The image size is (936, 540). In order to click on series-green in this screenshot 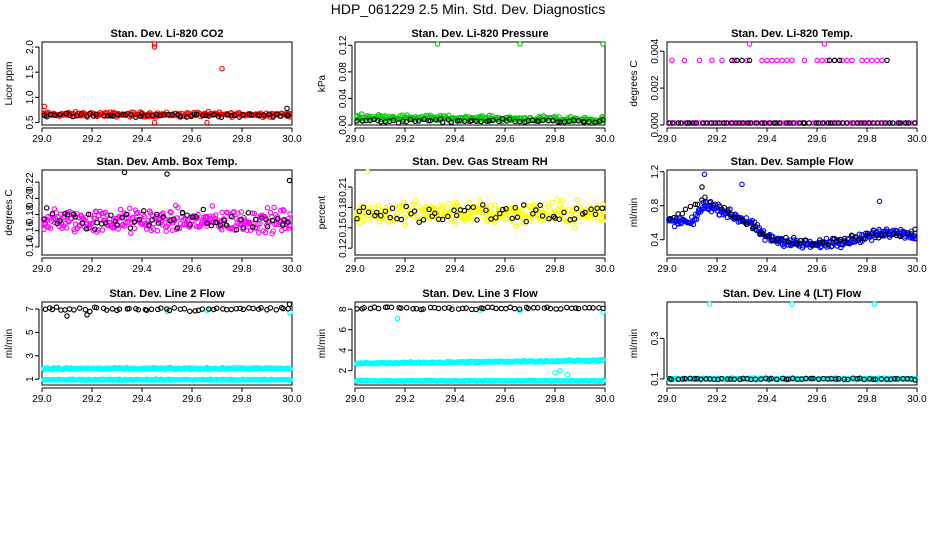, I will do `click(480, 83)`.